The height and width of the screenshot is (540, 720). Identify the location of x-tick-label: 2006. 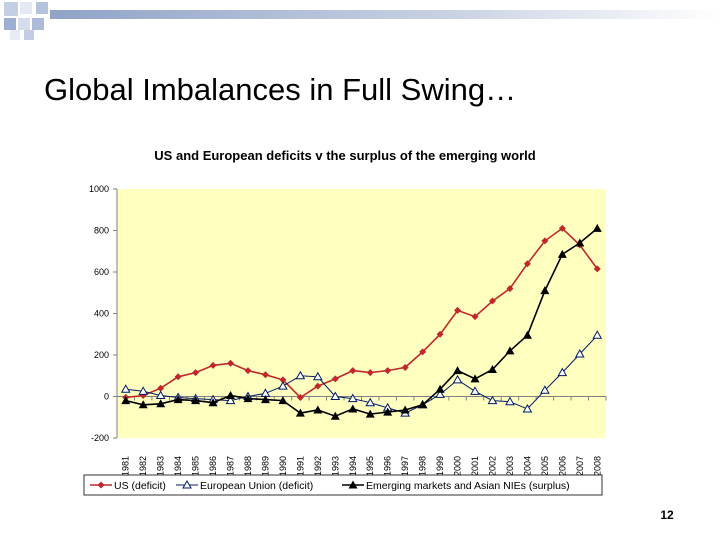
(562, 466).